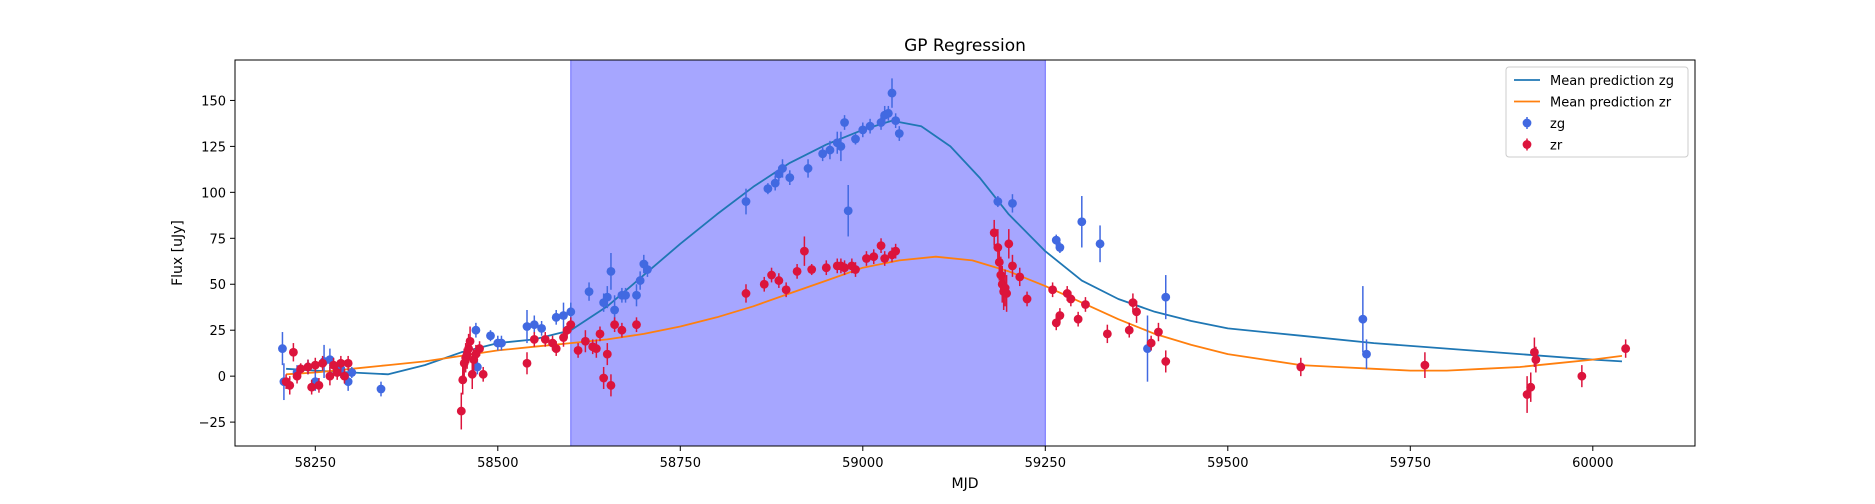 This screenshot has width=1875, height=504. Describe the element at coordinates (217, 331) in the screenshot. I see `y-tick-label: 25` at that location.